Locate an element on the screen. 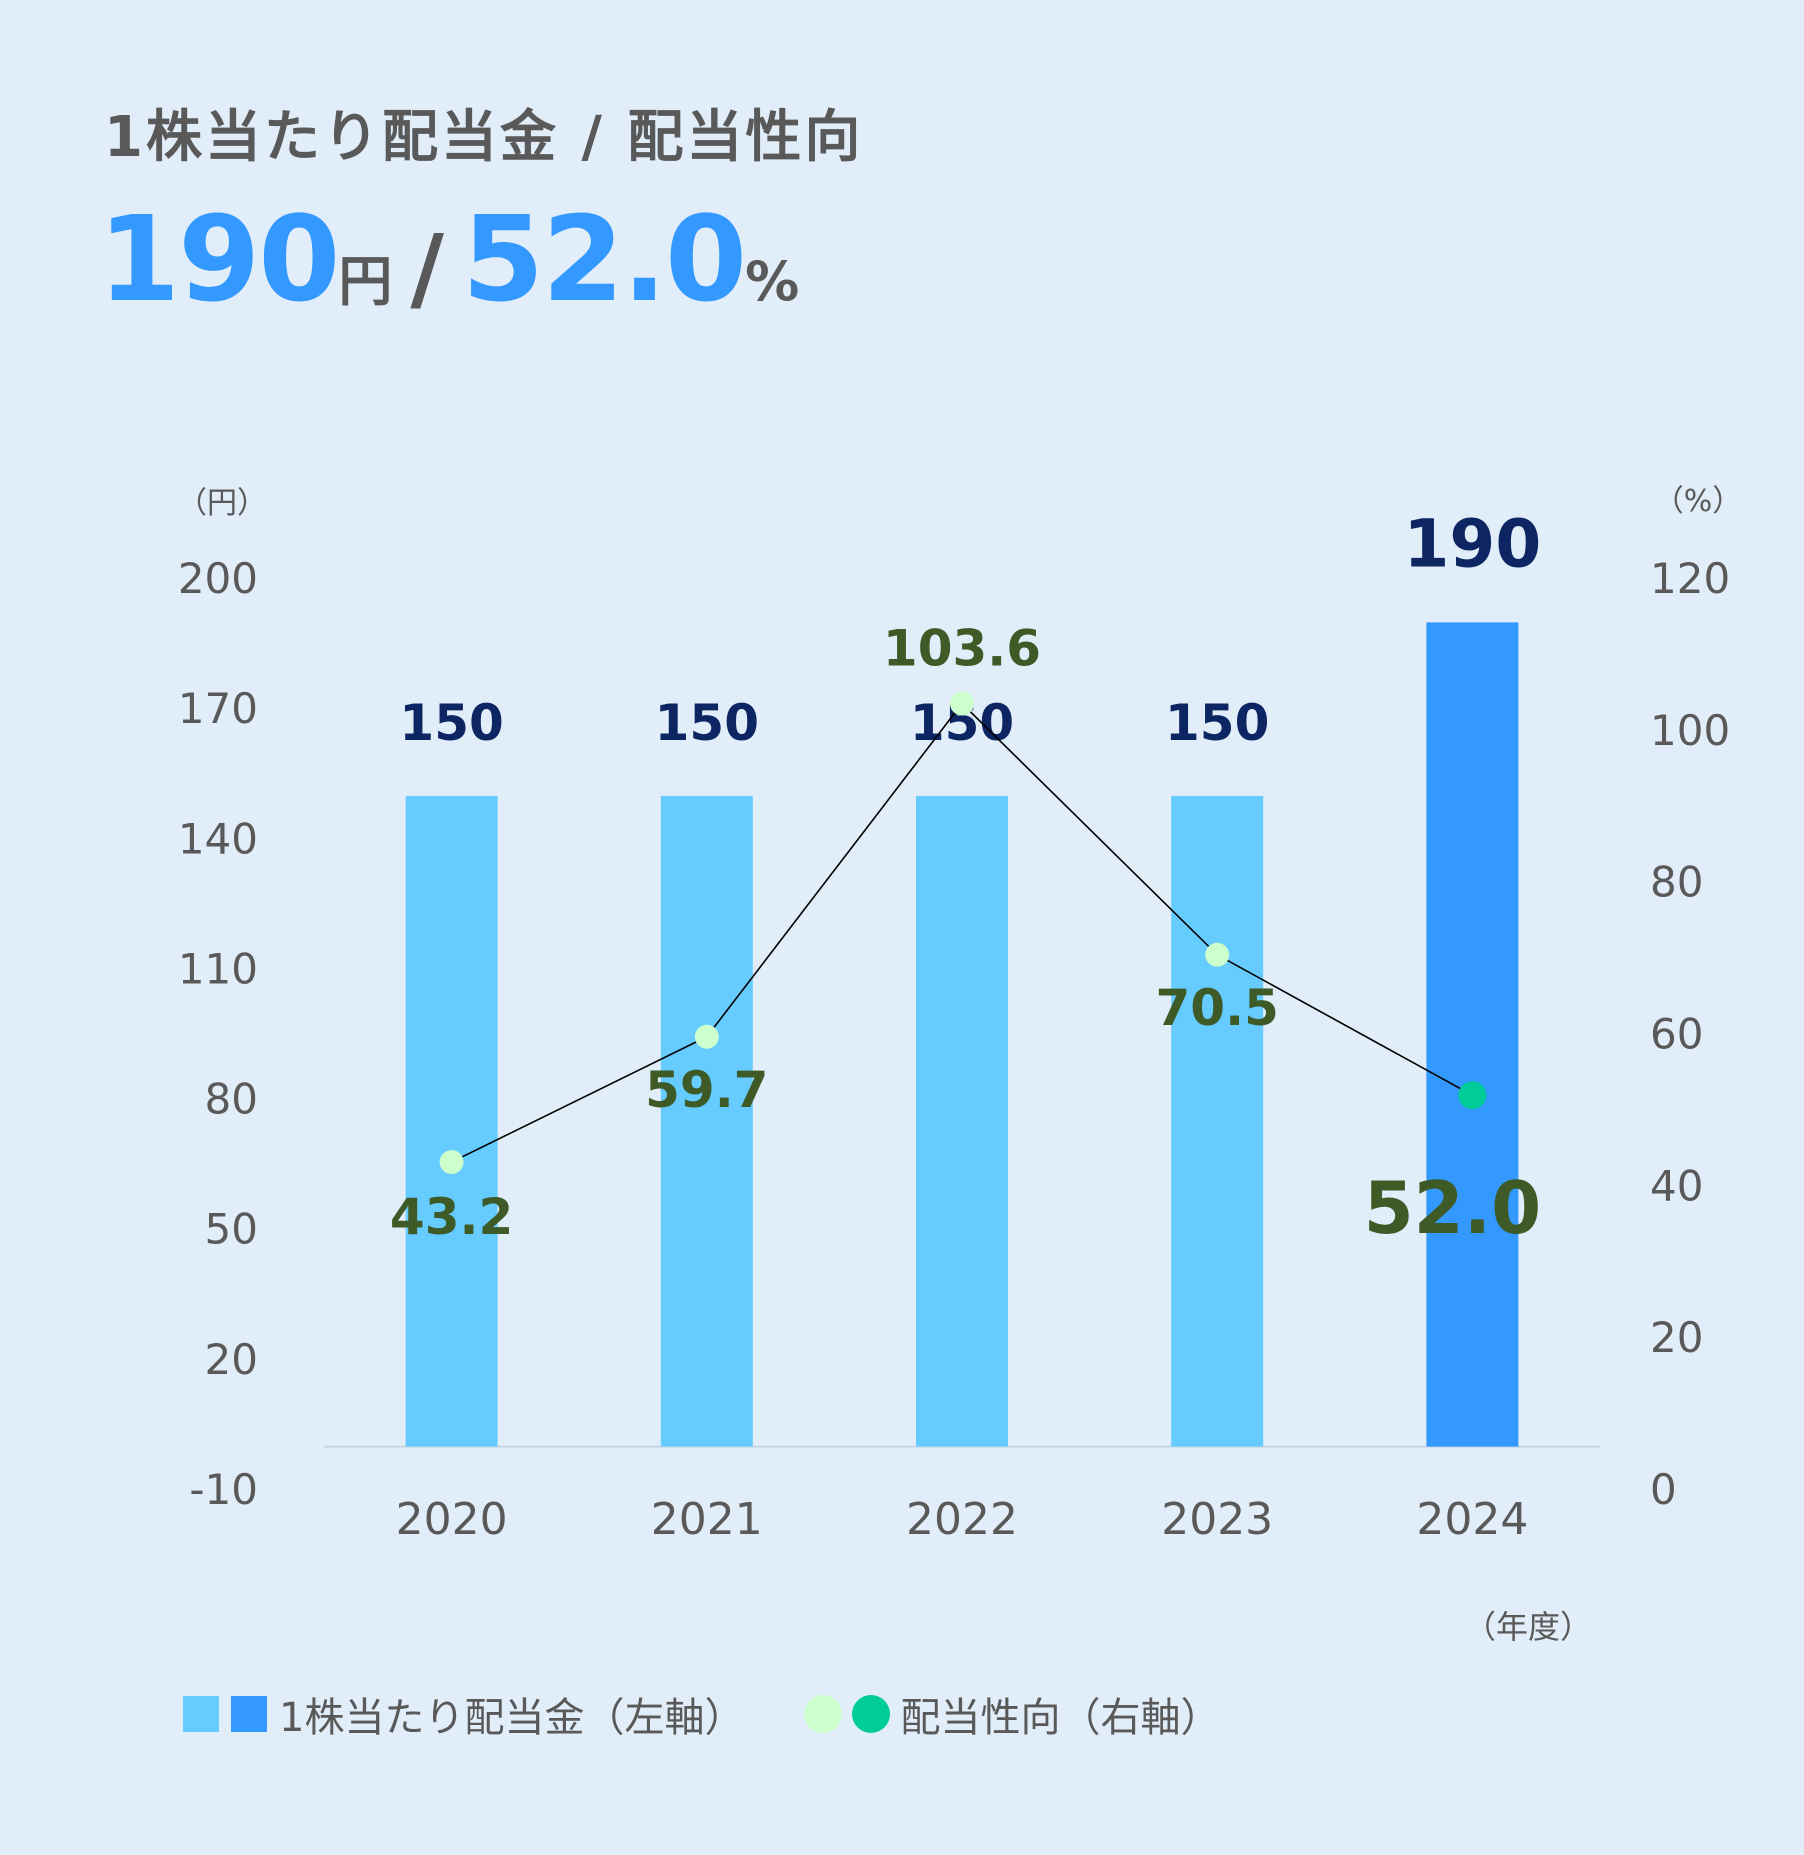 Image resolution: width=1804 pixels, height=1855 pixels. legend-swatch-point-highlight is located at coordinates (871, 1714).